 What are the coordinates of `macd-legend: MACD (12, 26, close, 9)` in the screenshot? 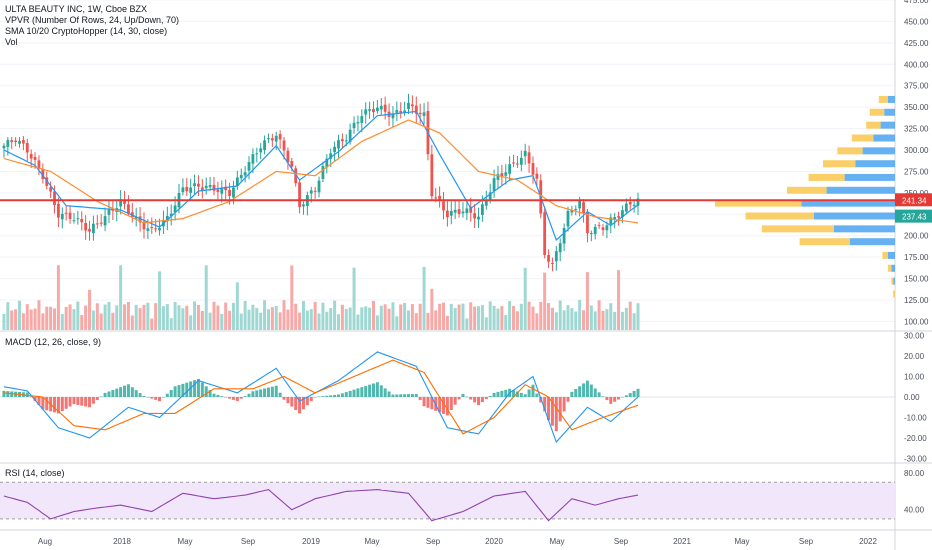 It's located at (53, 342).